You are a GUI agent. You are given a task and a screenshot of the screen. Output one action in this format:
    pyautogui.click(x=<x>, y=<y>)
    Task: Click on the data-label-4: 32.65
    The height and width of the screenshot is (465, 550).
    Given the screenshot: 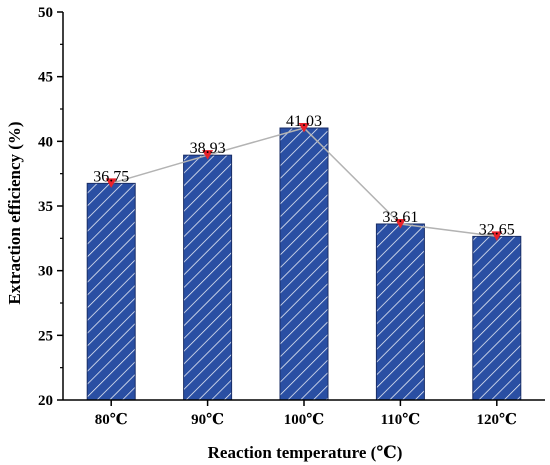 What is the action you would take?
    pyautogui.click(x=497, y=229)
    